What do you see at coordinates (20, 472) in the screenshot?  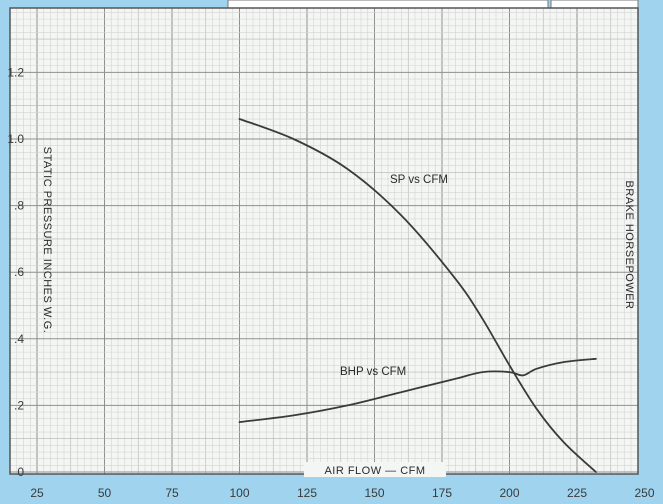 I see `y-tick-label: 0` at bounding box center [20, 472].